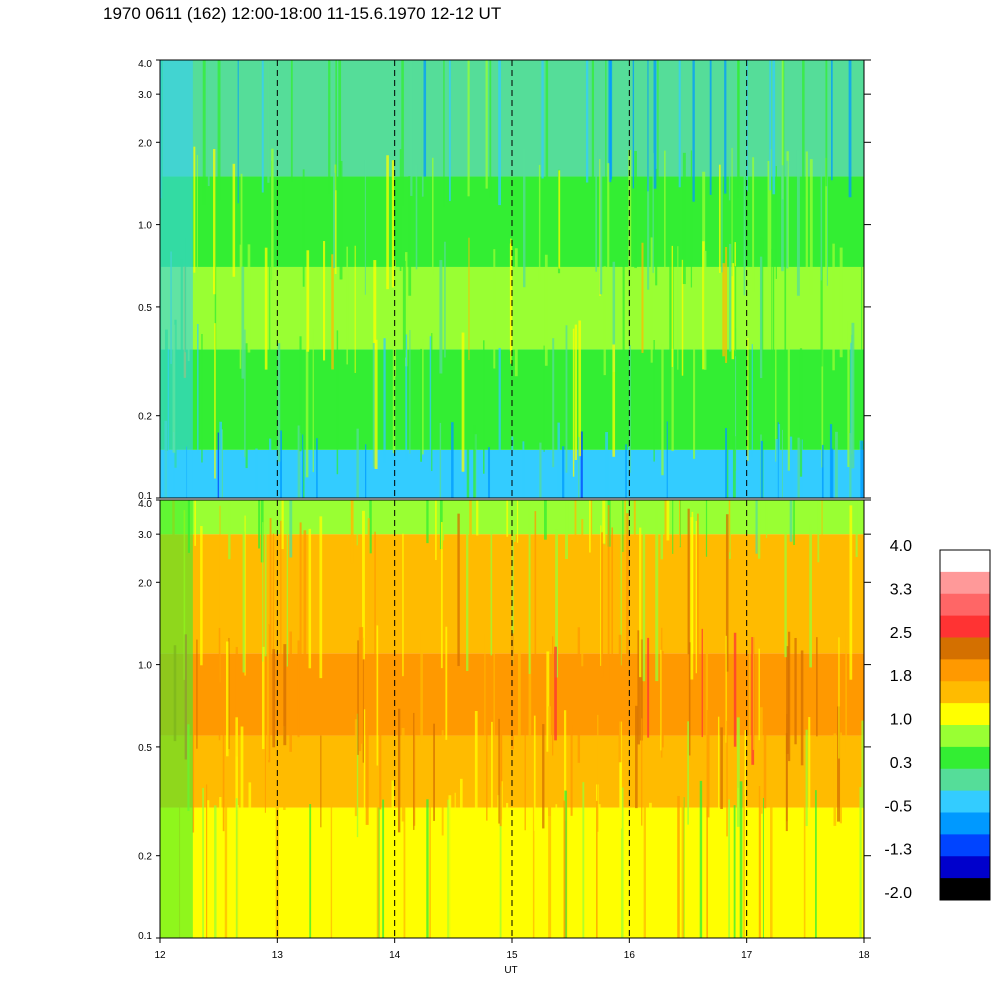  I want to click on y-tick-label: 0.5, so click(145, 748).